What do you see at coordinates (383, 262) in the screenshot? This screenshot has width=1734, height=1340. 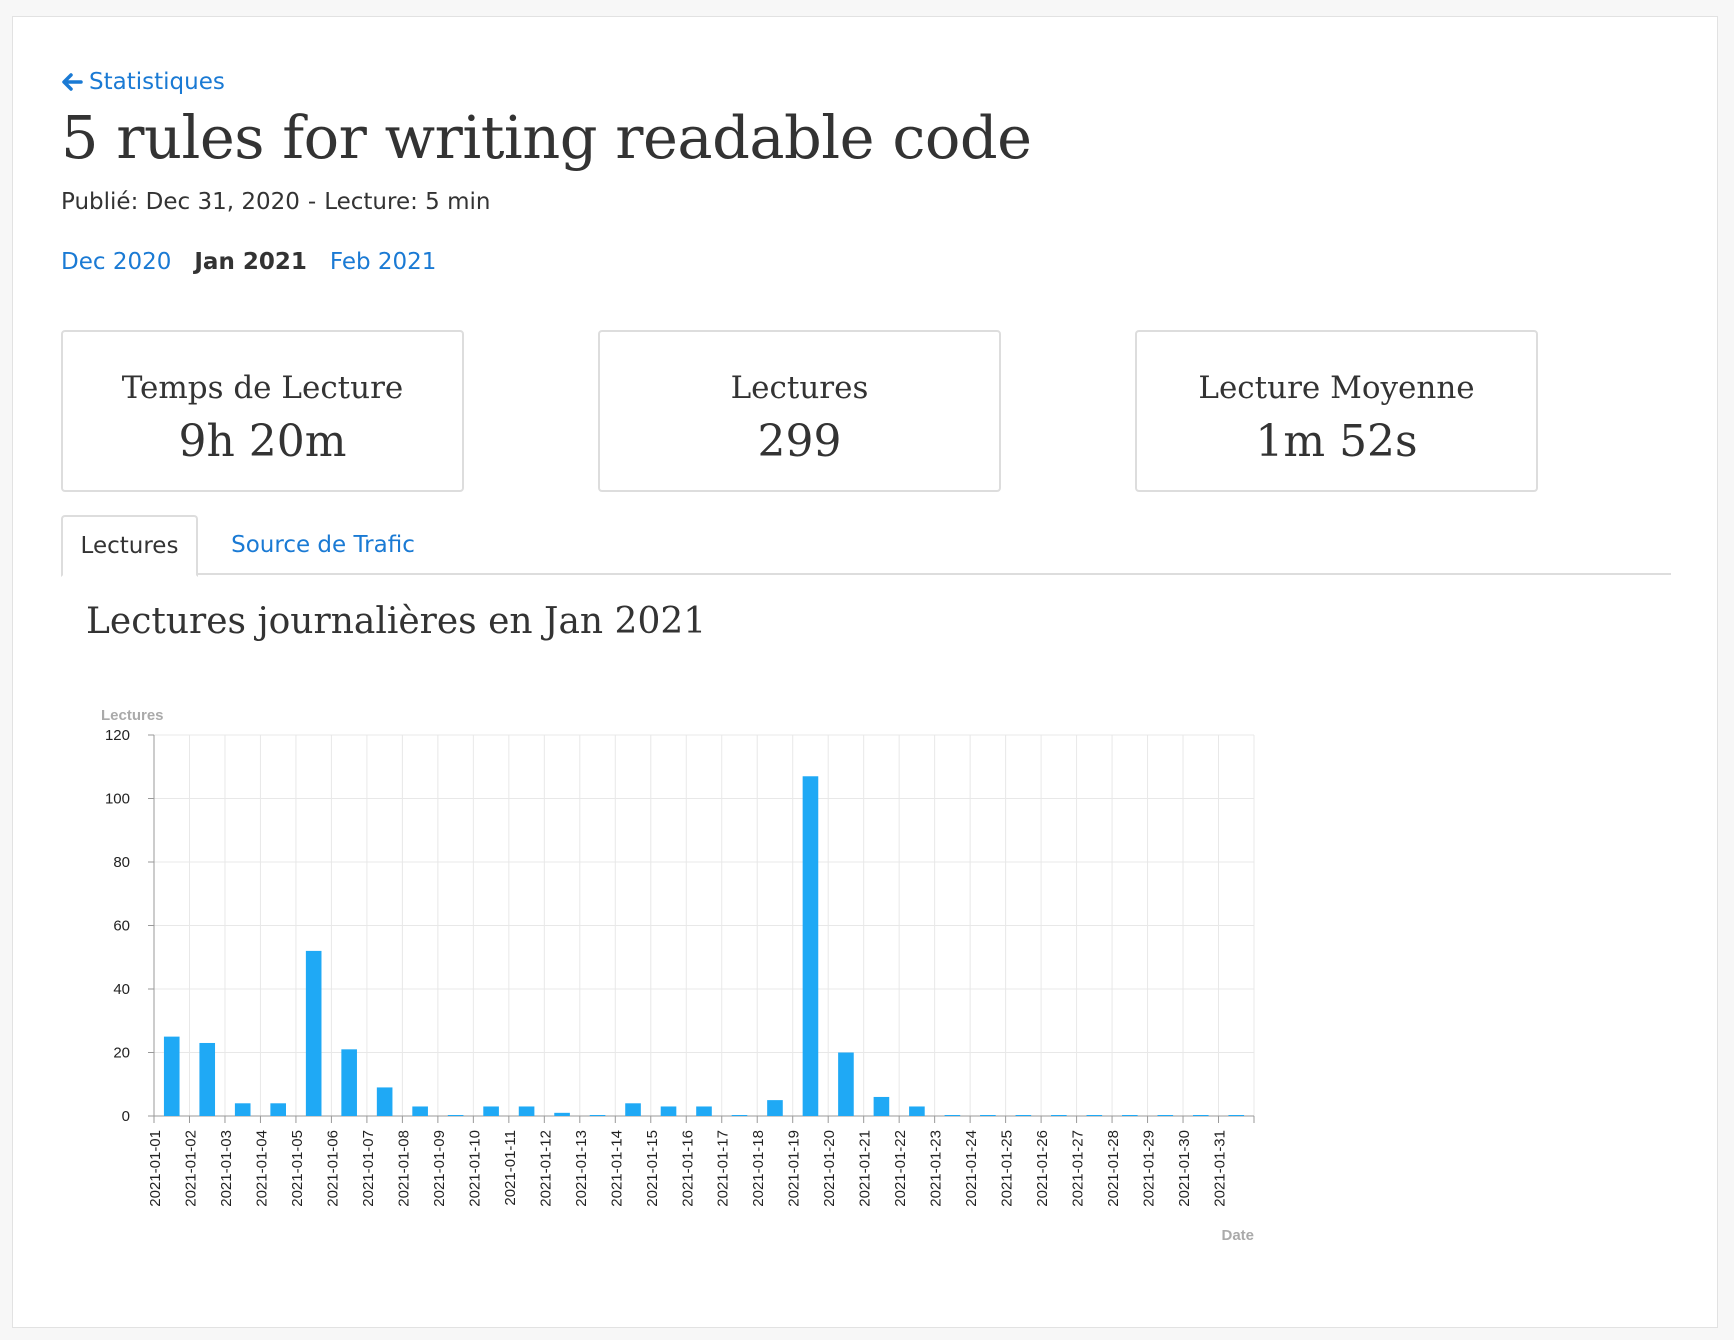 I see `month-link-next: Feb 2021` at bounding box center [383, 262].